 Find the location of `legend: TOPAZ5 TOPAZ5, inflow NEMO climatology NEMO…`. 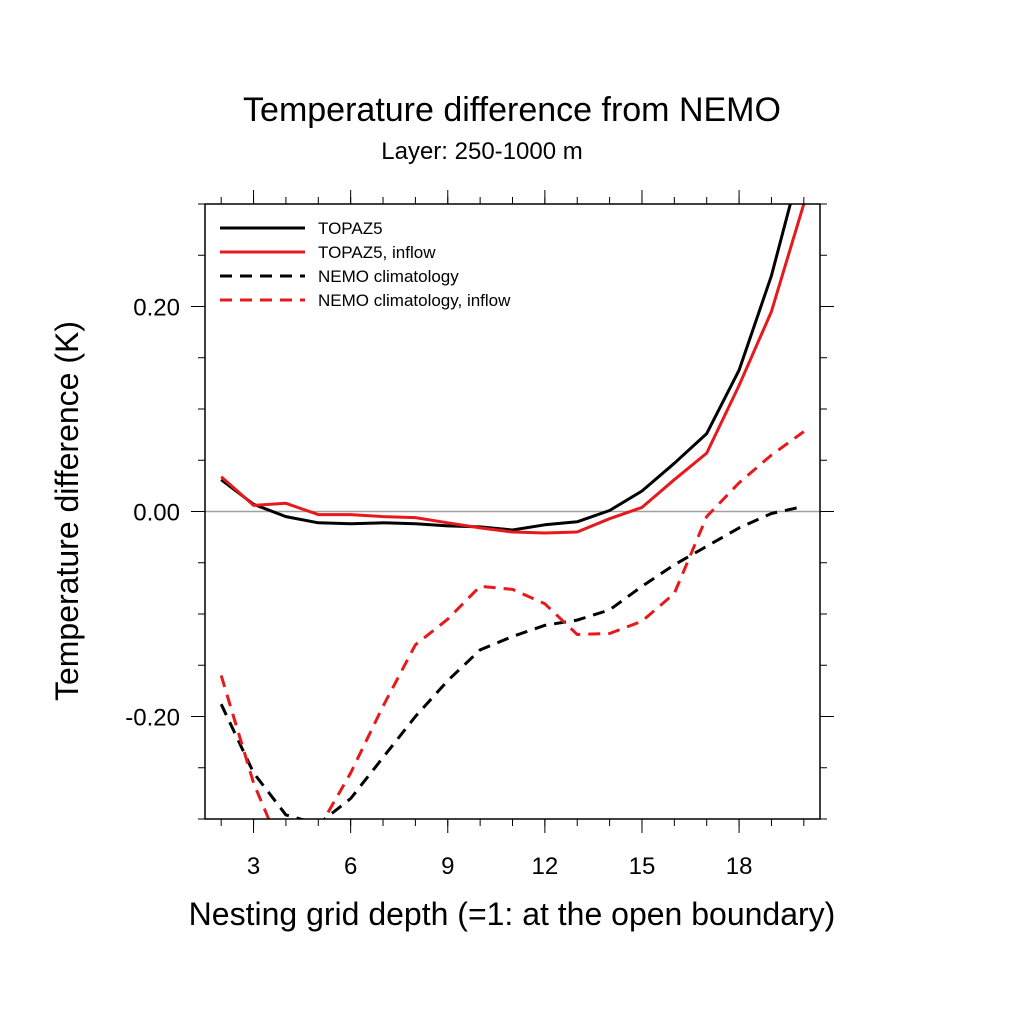

legend: TOPAZ5 TOPAZ5, inflow NEMO climatology NEMO… is located at coordinates (365, 264).